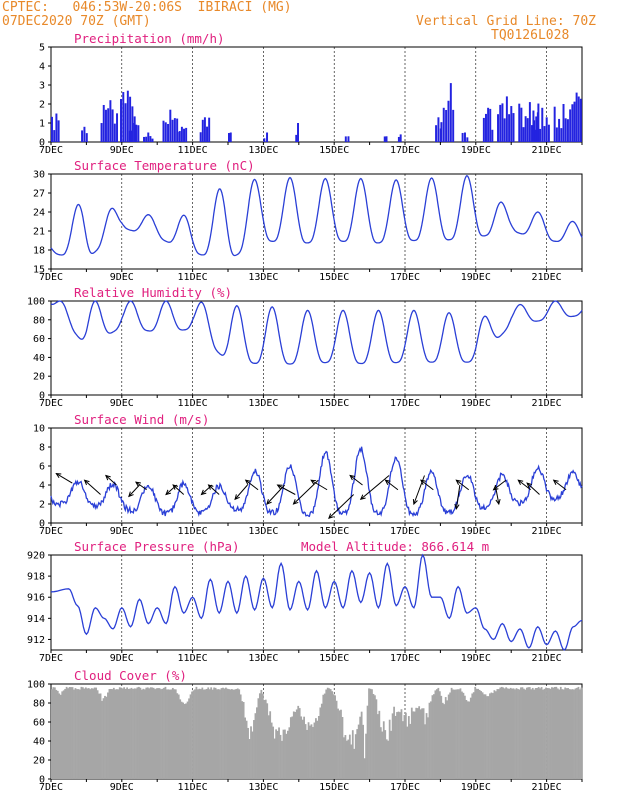 The height and width of the screenshot is (800, 618). Describe the element at coordinates (39, 339) in the screenshot. I see `rh-ytick-label: 60` at that location.